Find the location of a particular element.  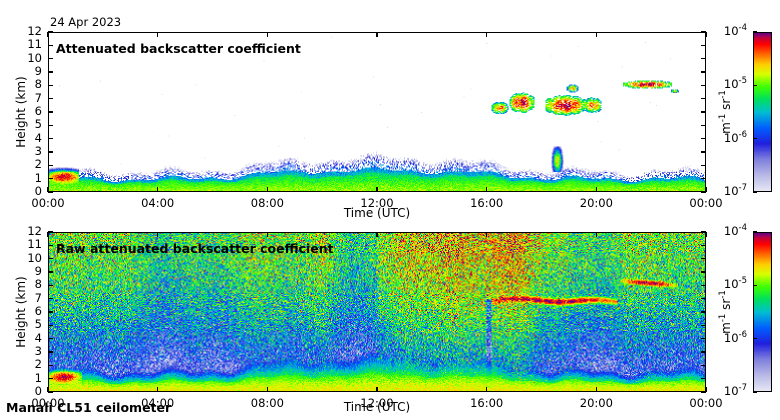

cbar-unit-sr-exp: -1 is located at coordinates (723, 94).